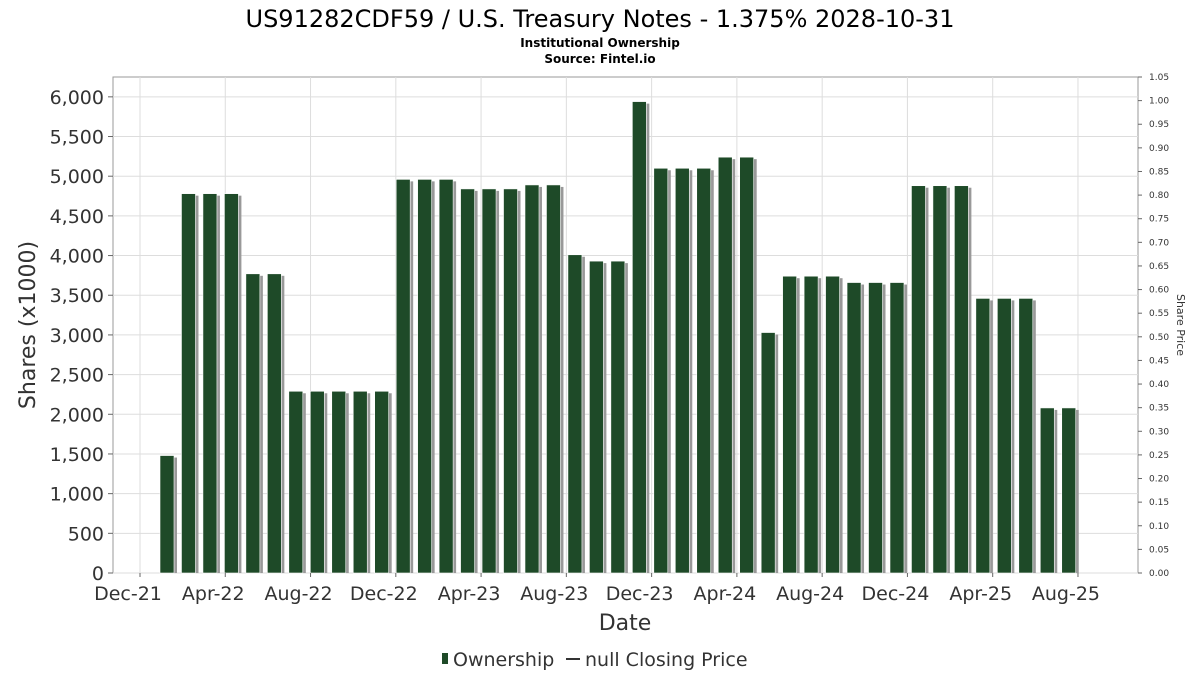  Describe the element at coordinates (810, 594) in the screenshot. I see `x-tick-label: Aug-24` at that location.